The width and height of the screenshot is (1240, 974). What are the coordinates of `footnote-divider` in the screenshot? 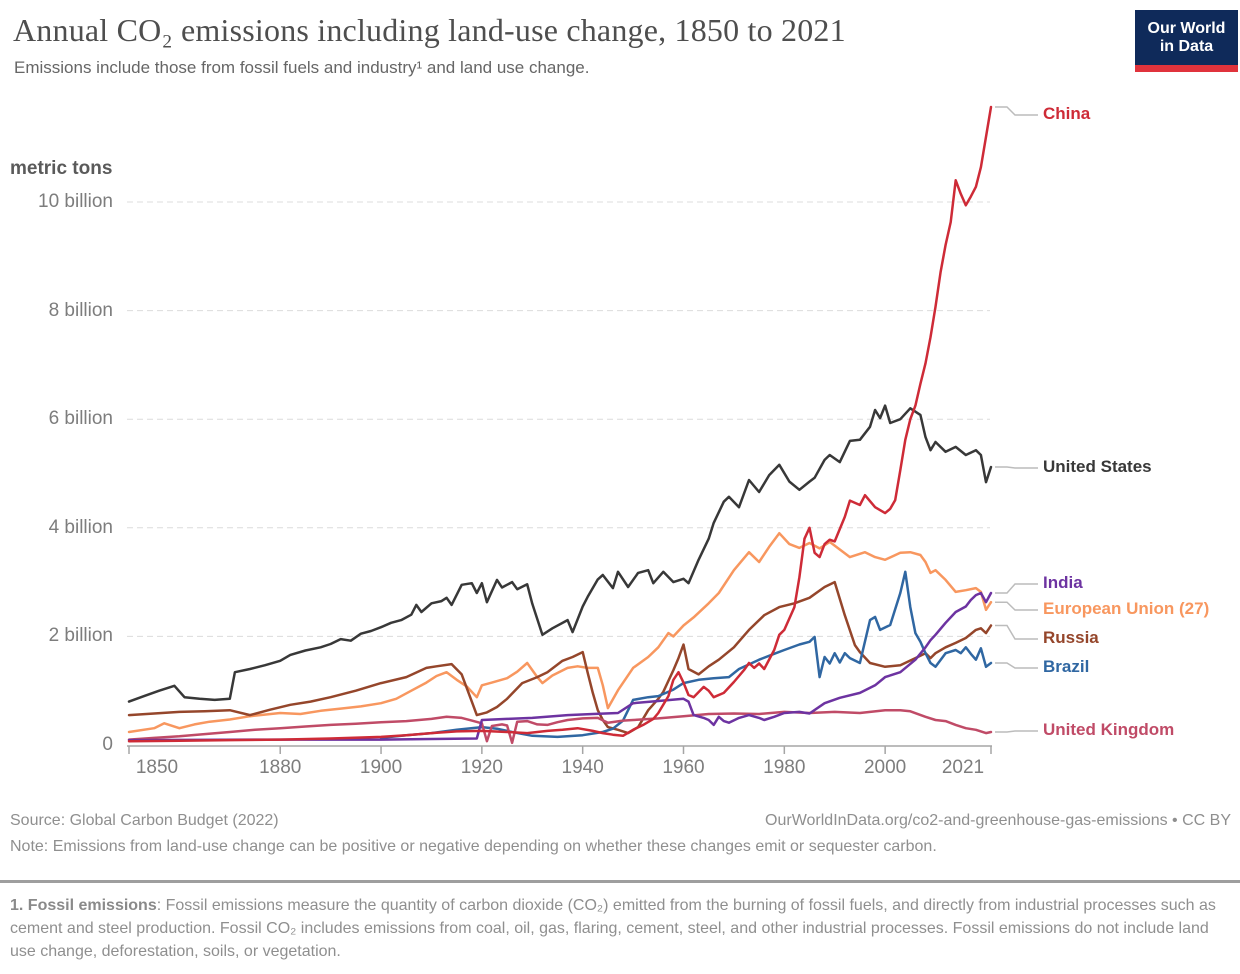 It's located at (620, 881).